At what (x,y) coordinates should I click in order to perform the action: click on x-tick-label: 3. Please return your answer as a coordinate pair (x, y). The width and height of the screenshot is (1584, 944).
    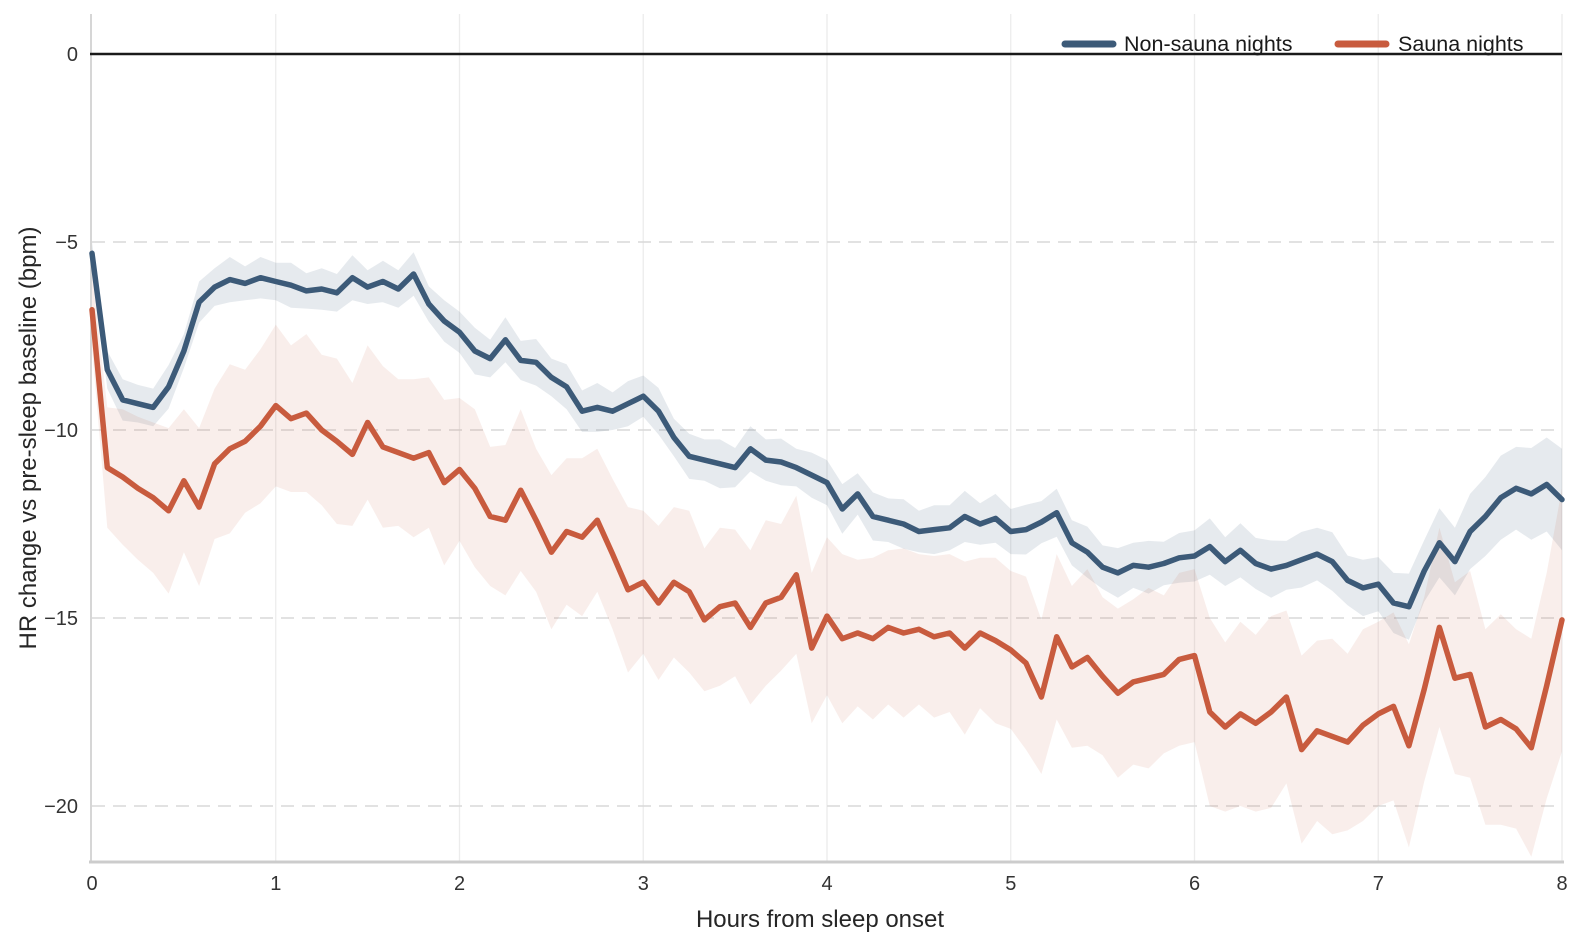
    Looking at the image, I should click on (643, 884).